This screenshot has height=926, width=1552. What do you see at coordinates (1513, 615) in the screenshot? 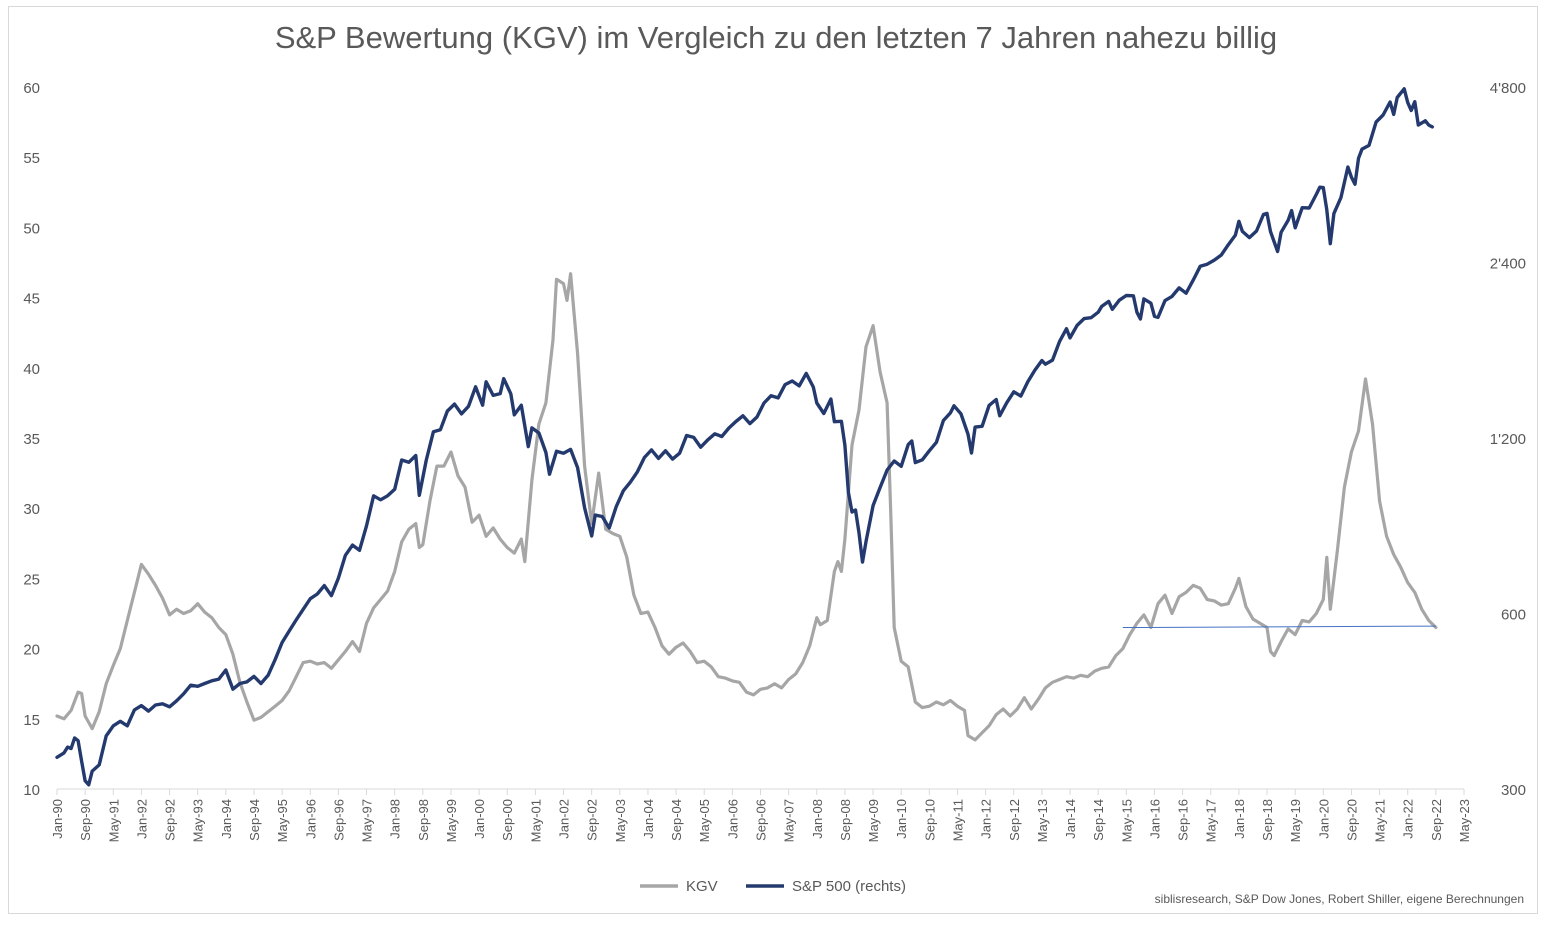
I see `right-tick-label: 600` at bounding box center [1513, 615].